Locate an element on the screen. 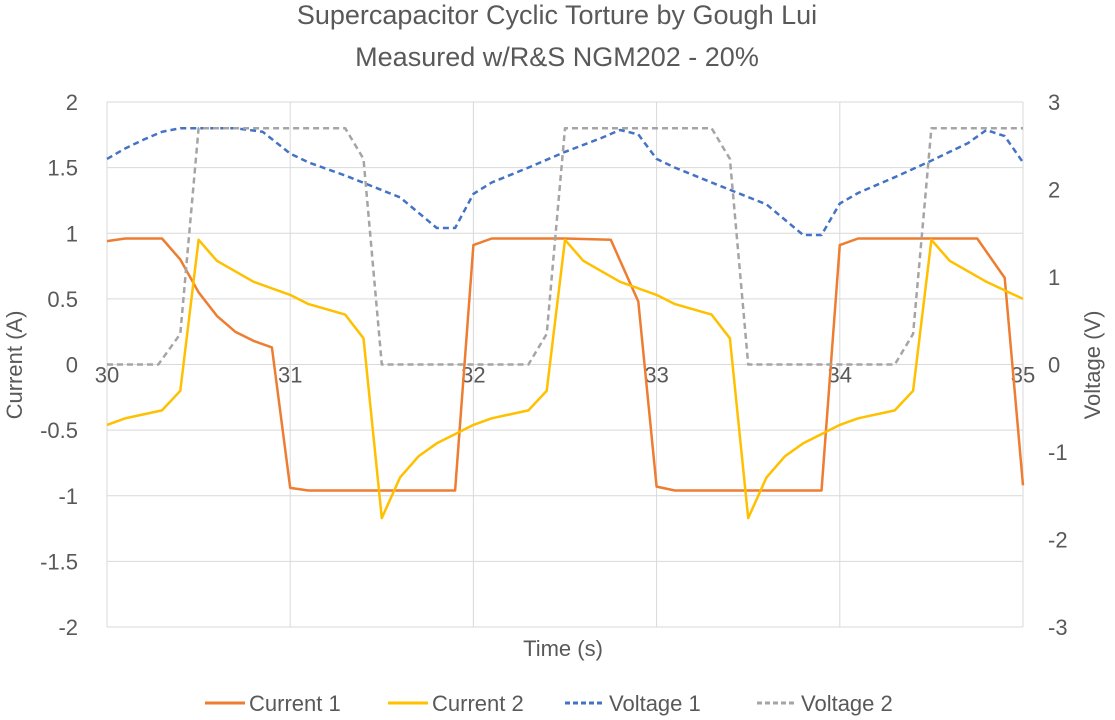 This screenshot has height=720, width=1115. y2-tick-label: 2 is located at coordinates (1054, 190).